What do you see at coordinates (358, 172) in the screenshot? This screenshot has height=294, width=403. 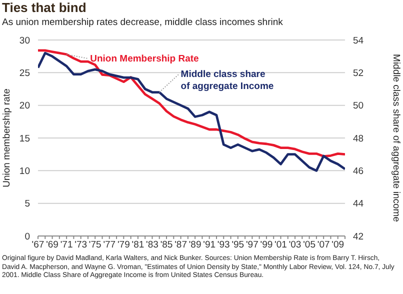 I see `y2-tick-label: 46` at bounding box center [358, 172].